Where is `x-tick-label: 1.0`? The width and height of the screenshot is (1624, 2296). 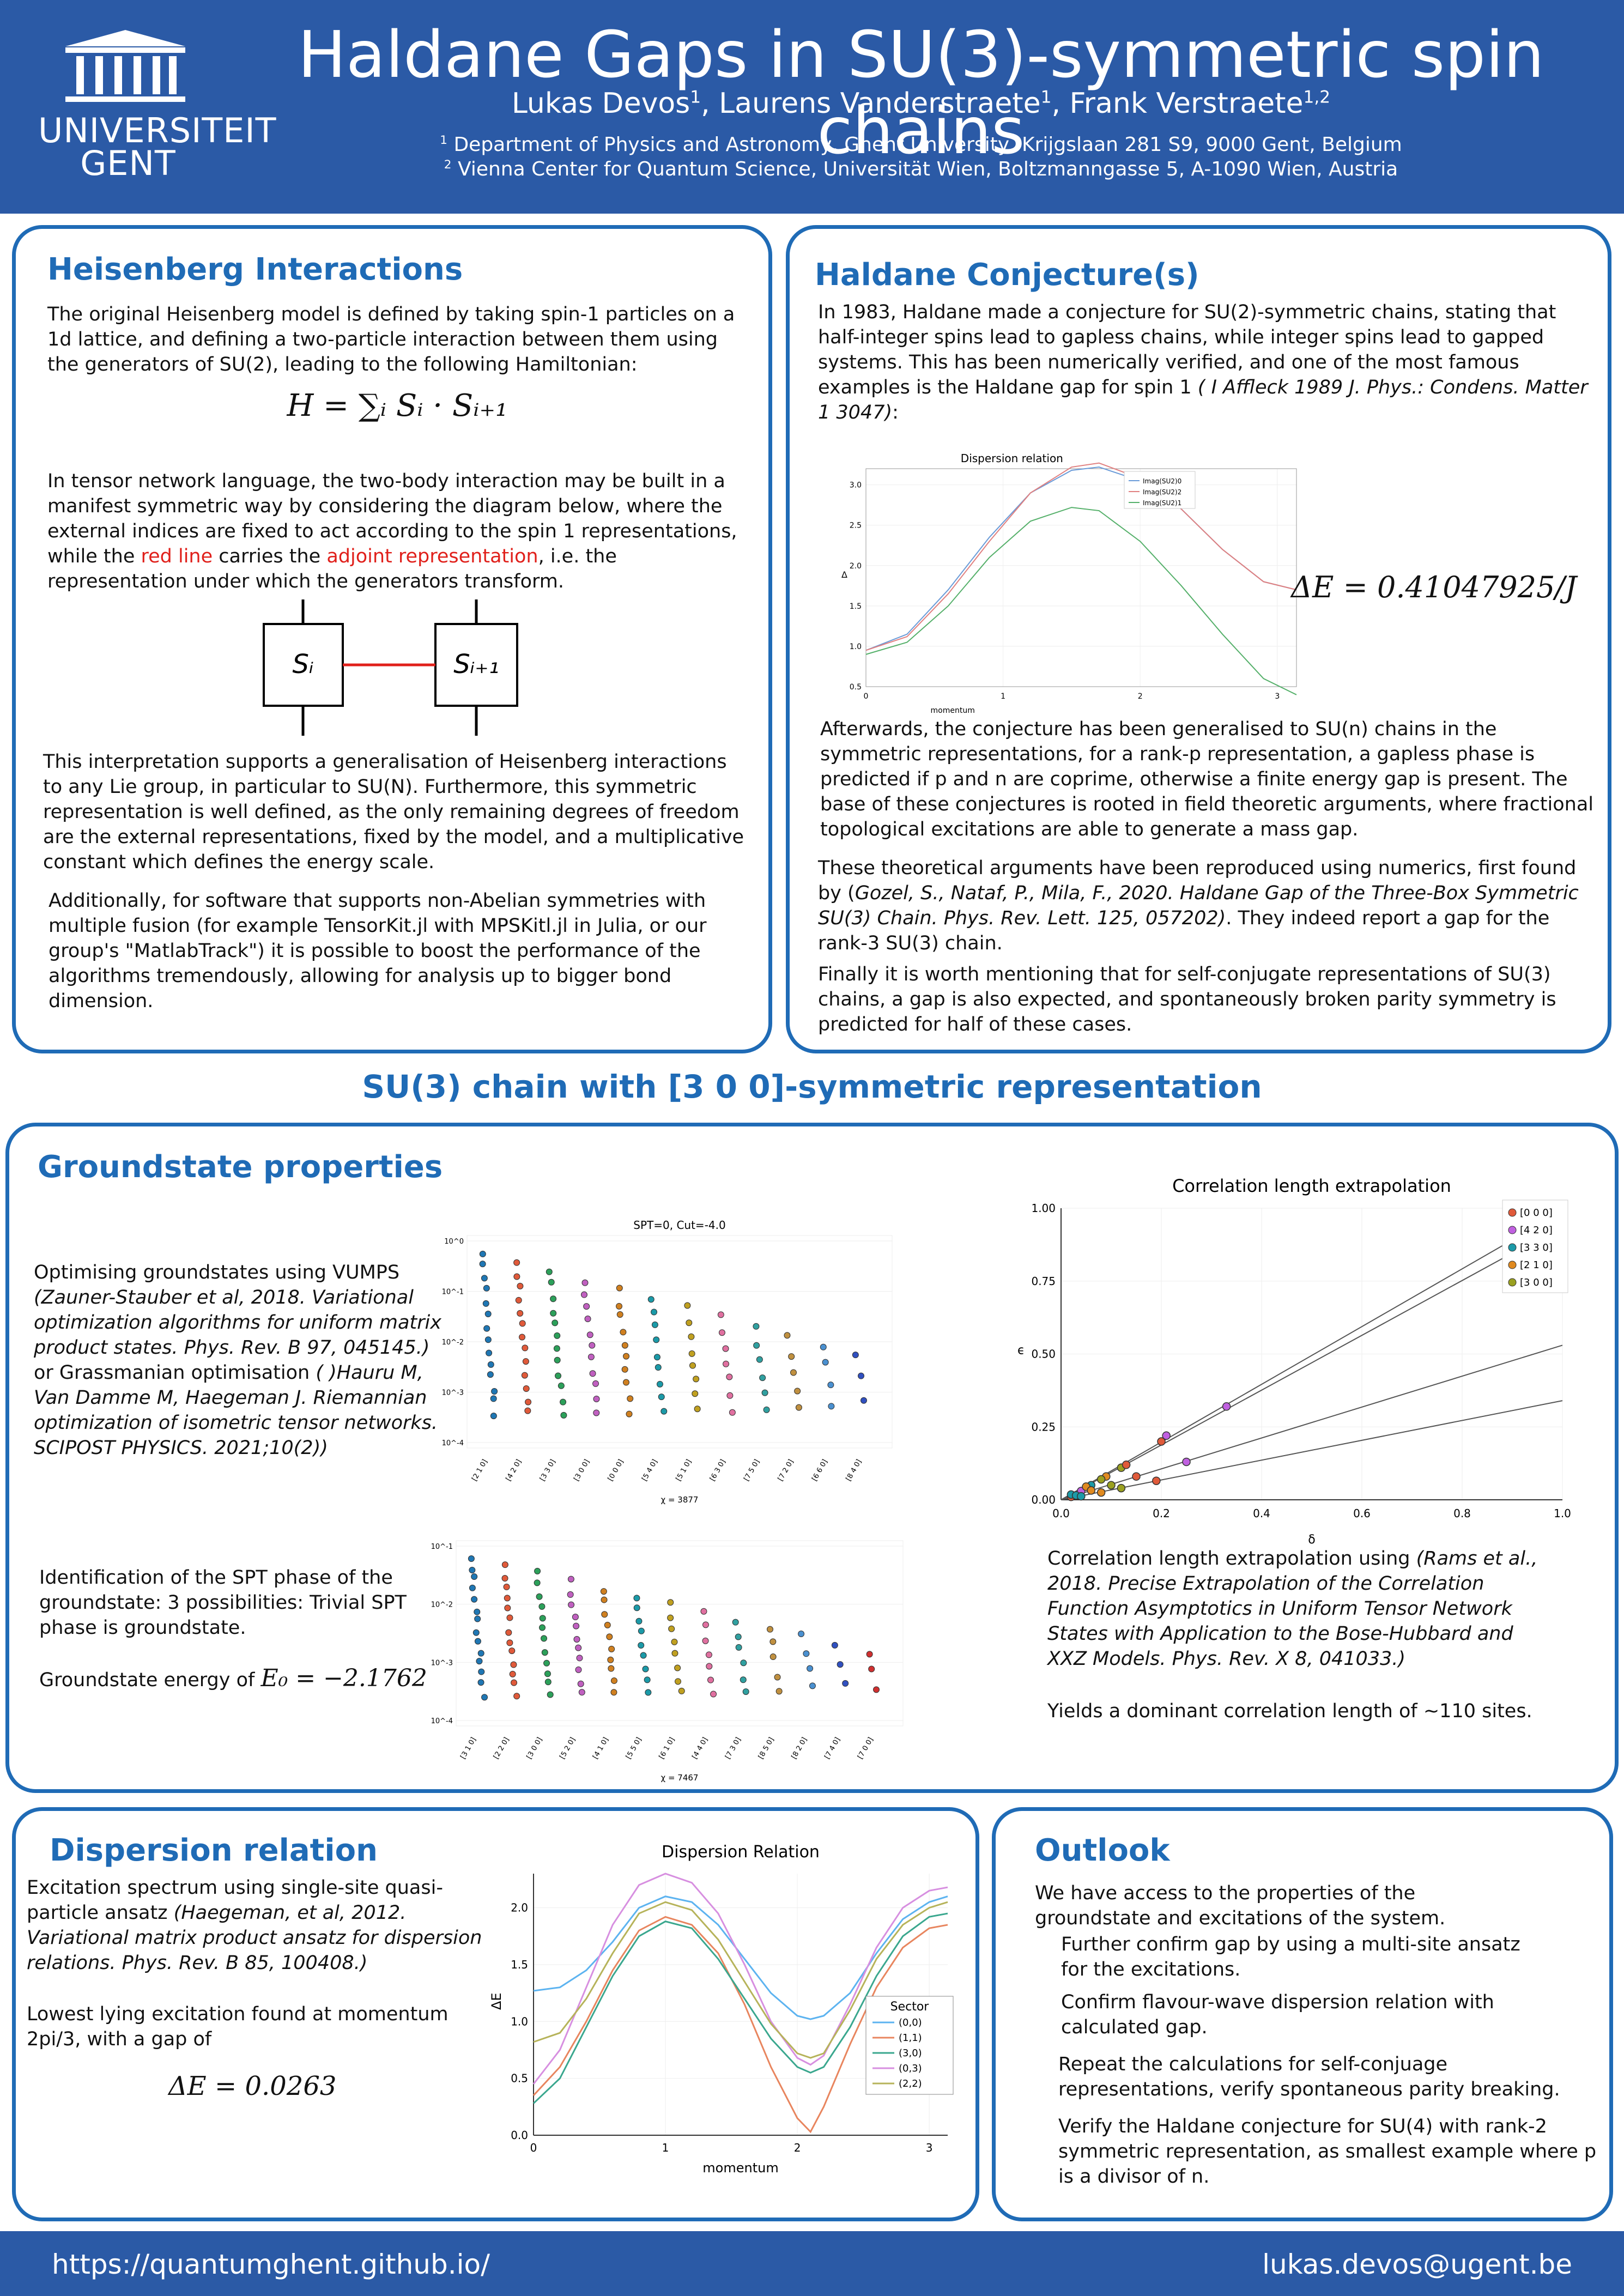
x-tick-label: 1.0 is located at coordinates (1562, 1513).